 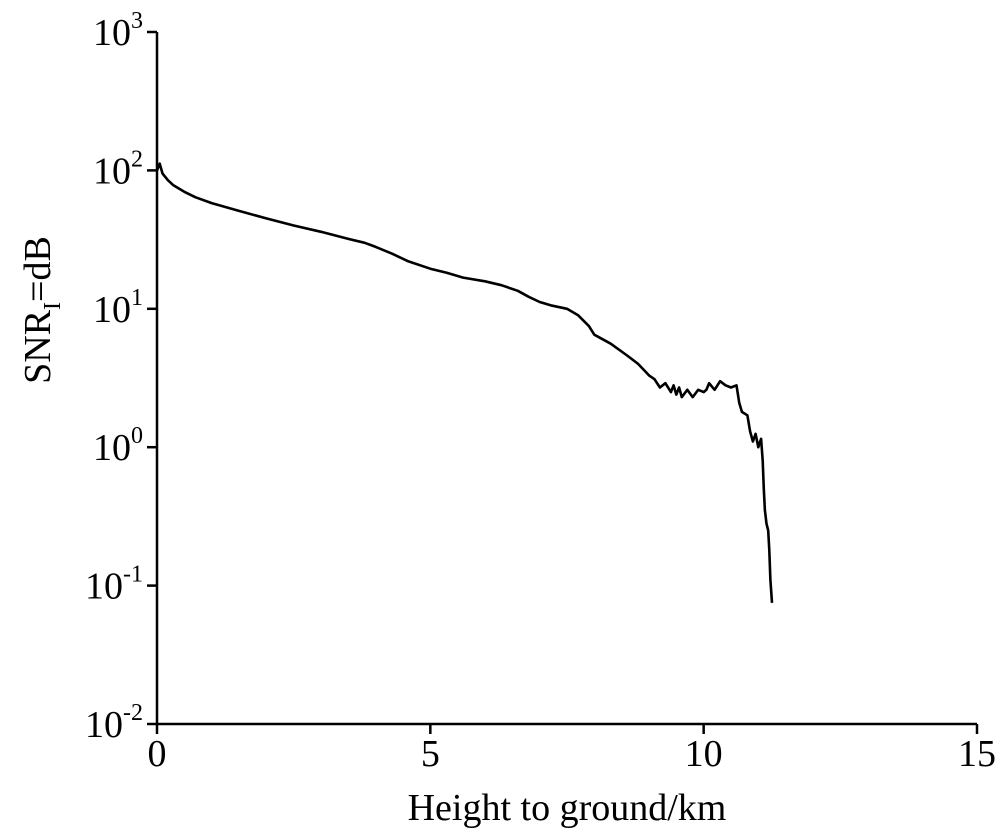 I want to click on y-axis-label-subscript: I, so click(x=53, y=306).